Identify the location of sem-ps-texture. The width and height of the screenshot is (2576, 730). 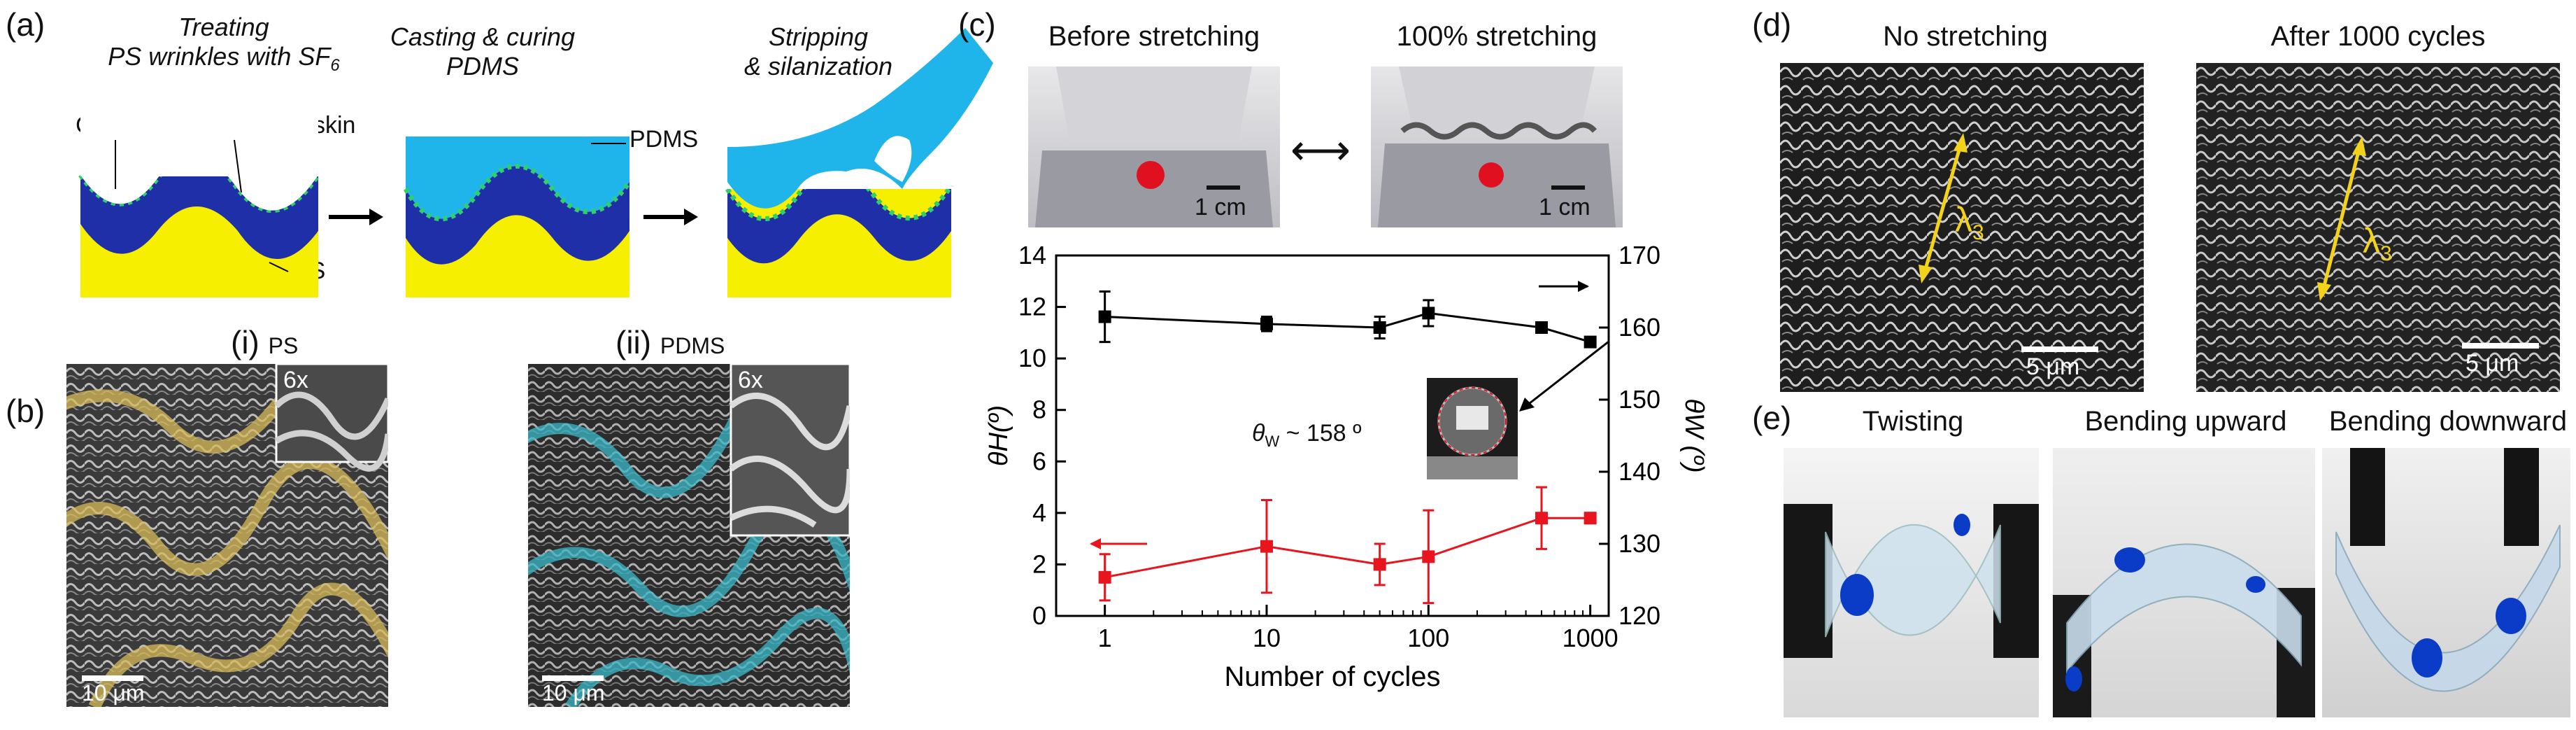
(227, 536).